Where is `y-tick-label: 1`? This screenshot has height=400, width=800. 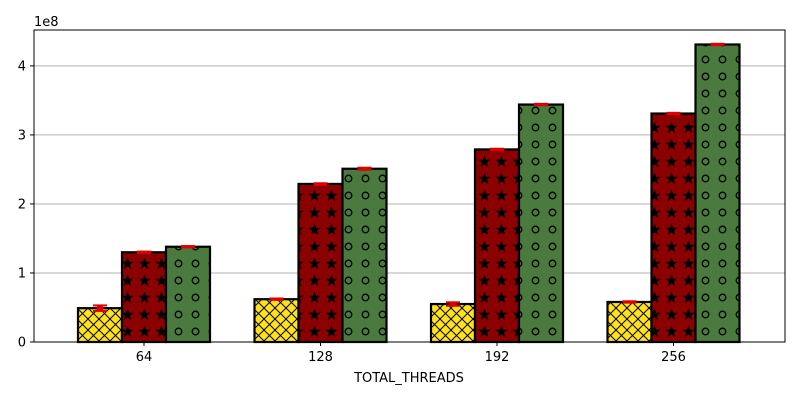
y-tick-label: 1 is located at coordinates (22, 273).